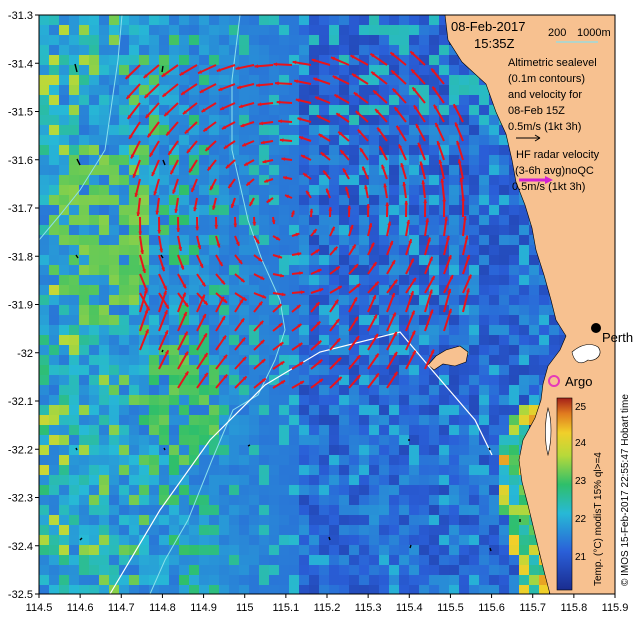 The height and width of the screenshot is (630, 640). What do you see at coordinates (429, 359) in the screenshot?
I see `hf-radar-arrow` at bounding box center [429, 359].